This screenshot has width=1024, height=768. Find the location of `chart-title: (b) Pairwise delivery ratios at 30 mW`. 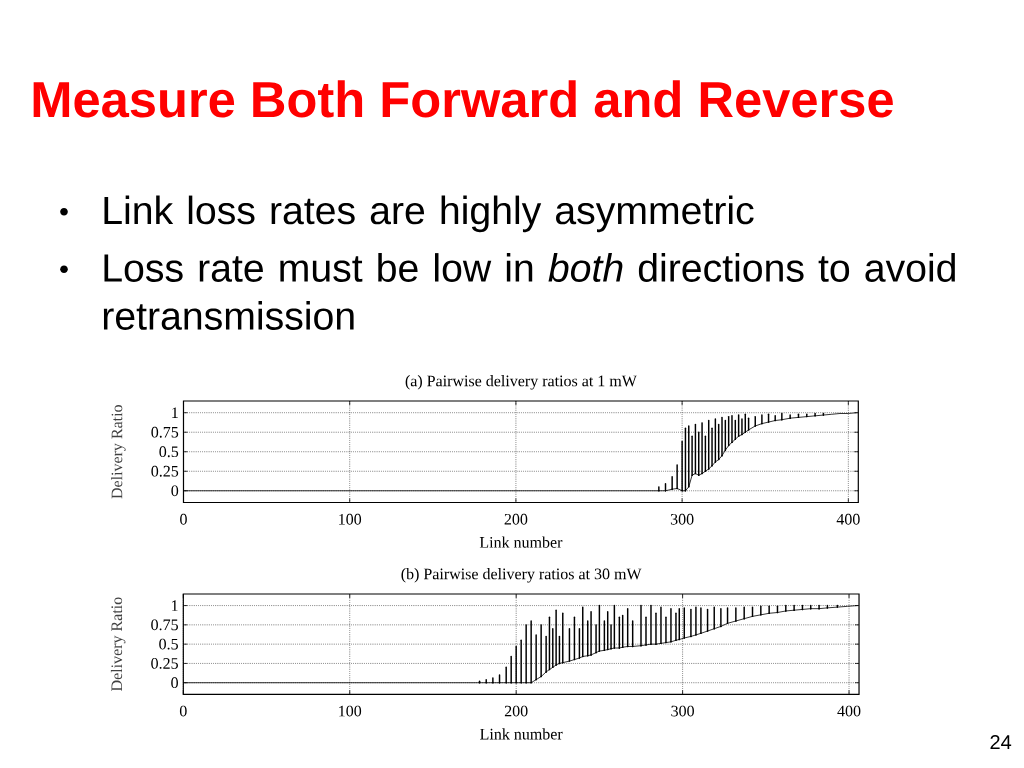

chart-title: (b) Pairwise delivery ratios at 30 mW is located at coordinates (521, 575).